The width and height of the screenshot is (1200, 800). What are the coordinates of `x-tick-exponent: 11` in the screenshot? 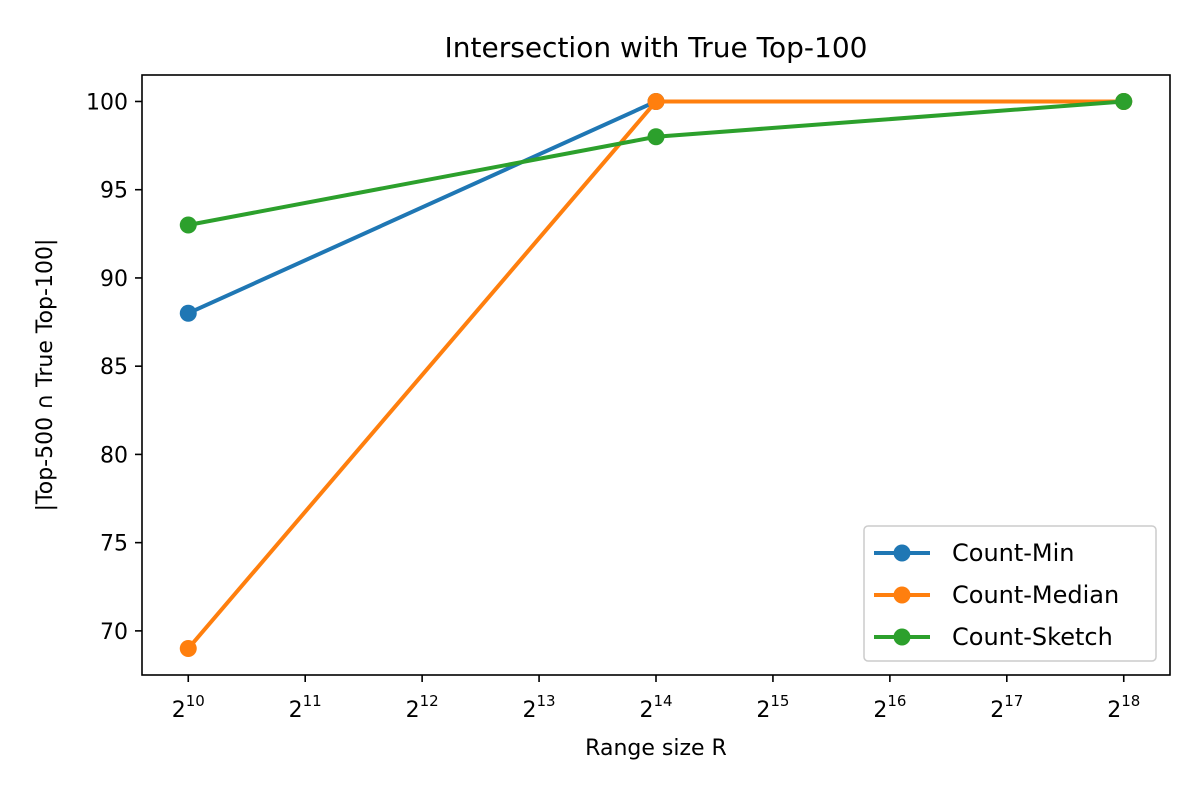 It's located at (312, 701).